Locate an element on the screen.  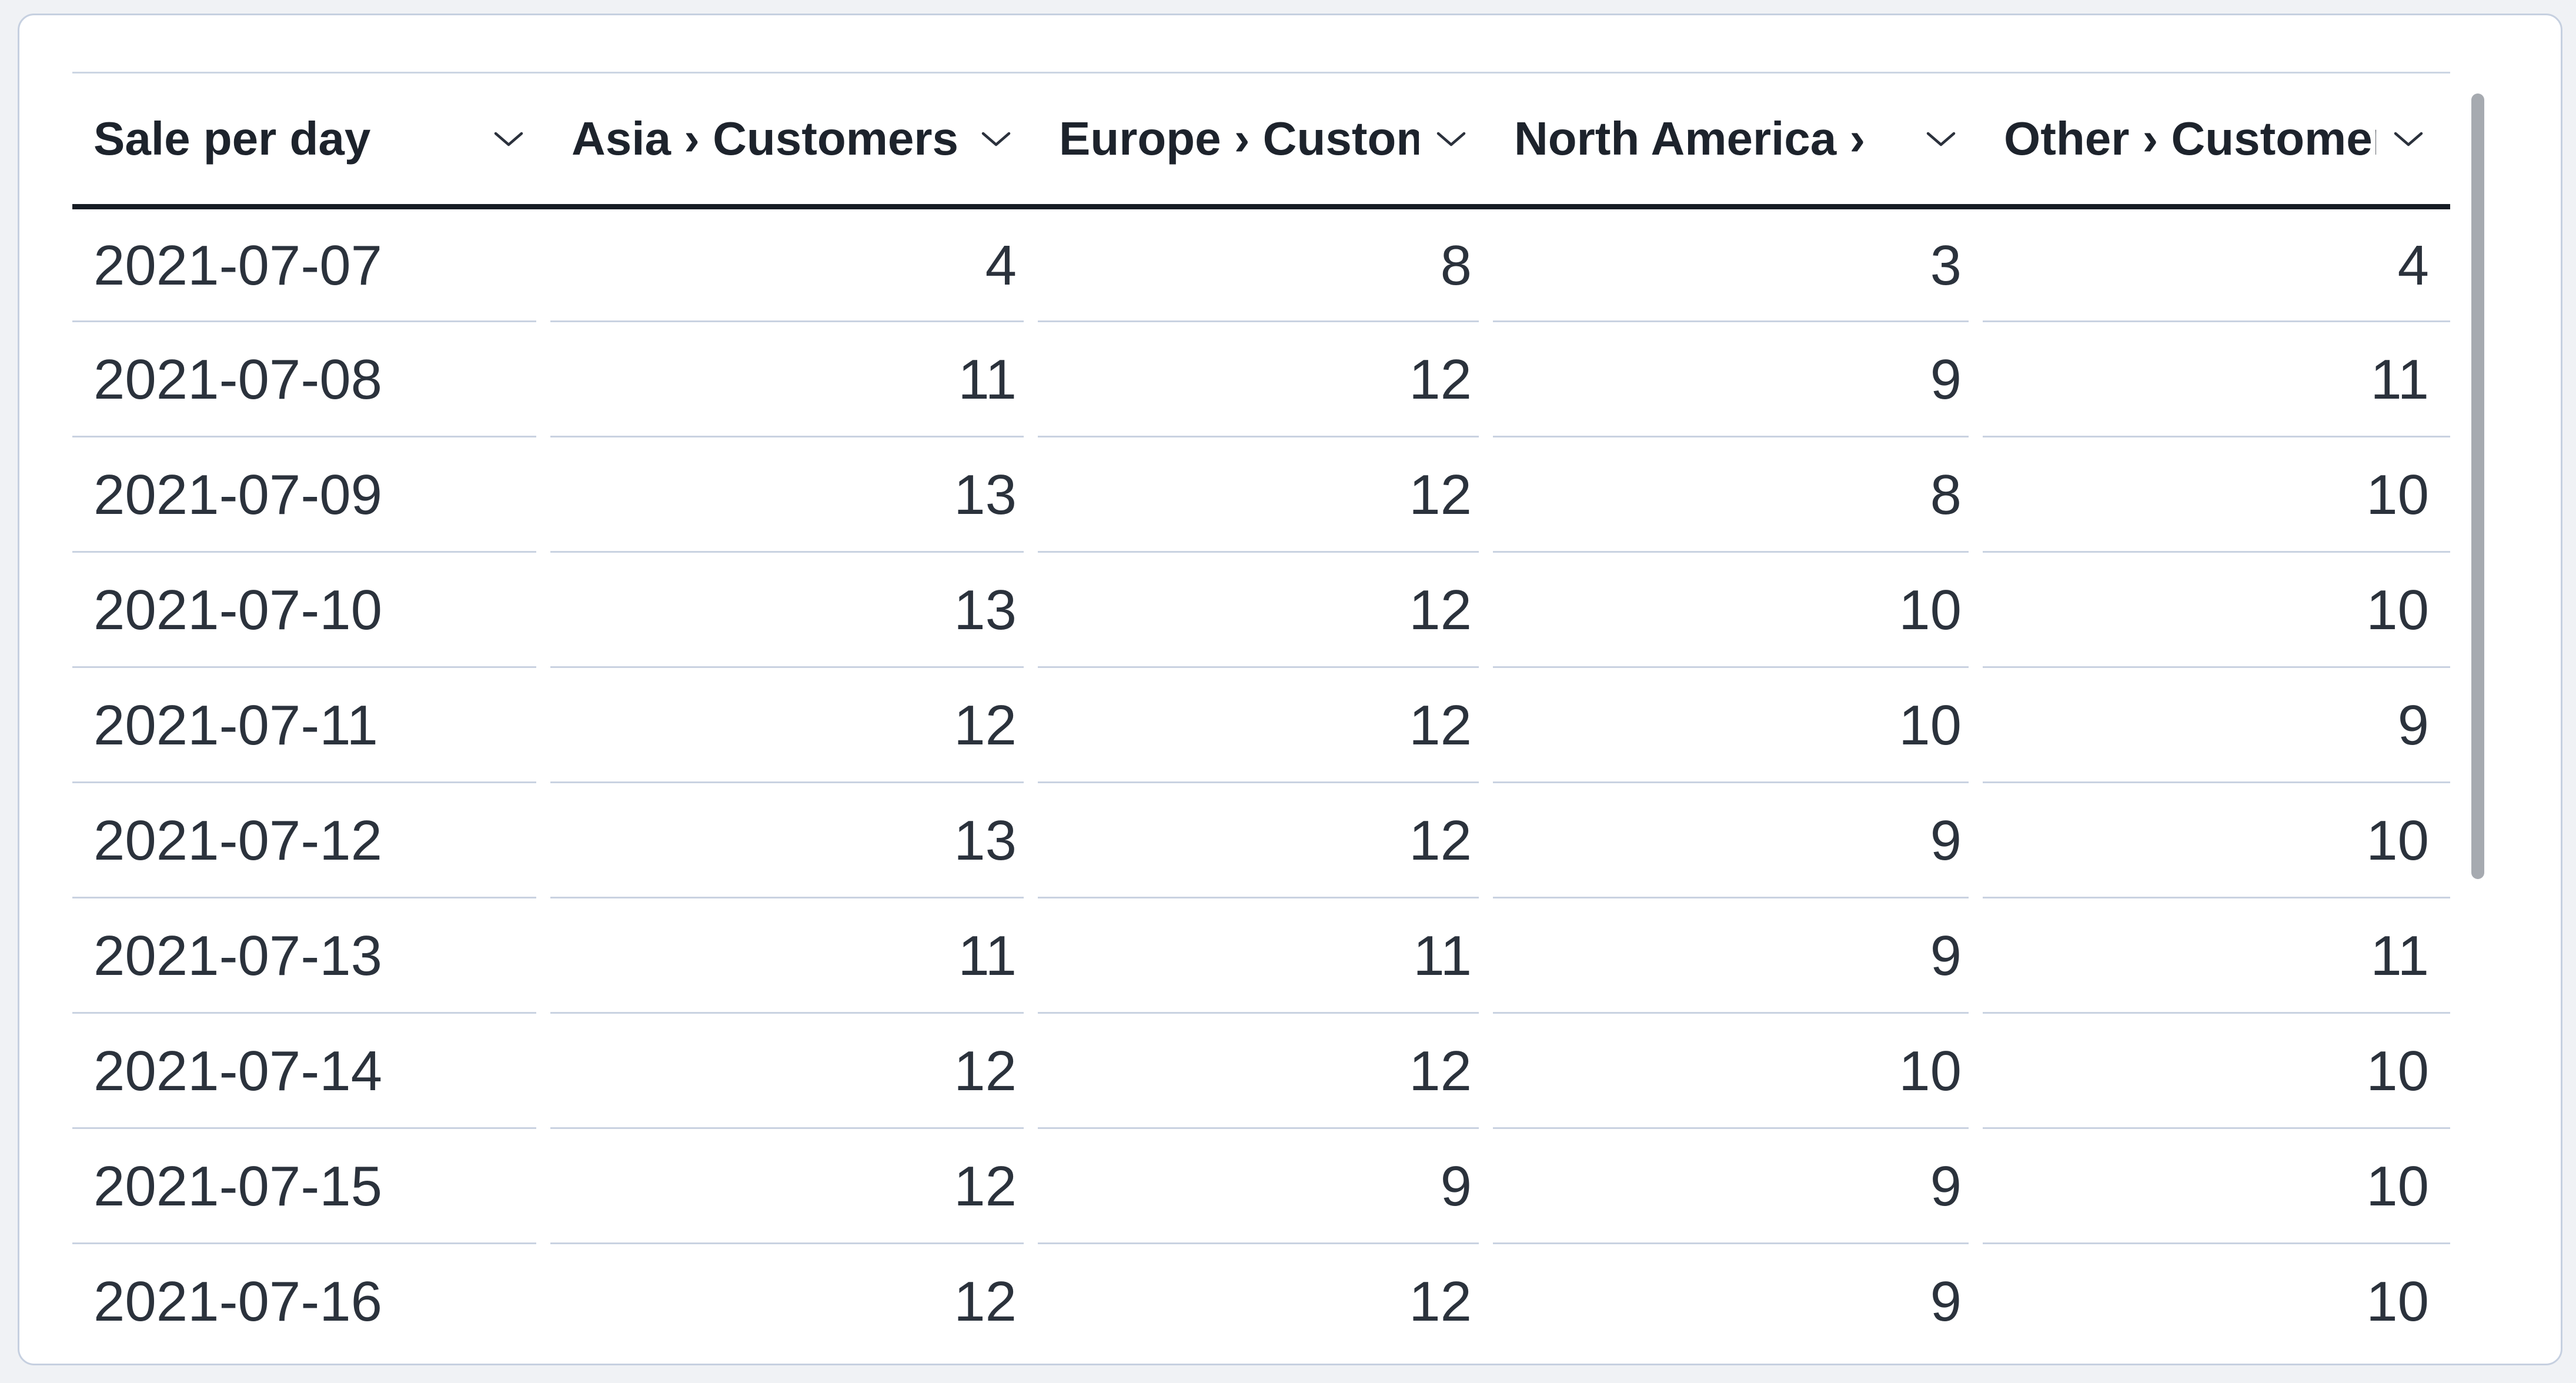
table-row: 2021-07-12 13 12 9 10 is located at coordinates (1261, 840).